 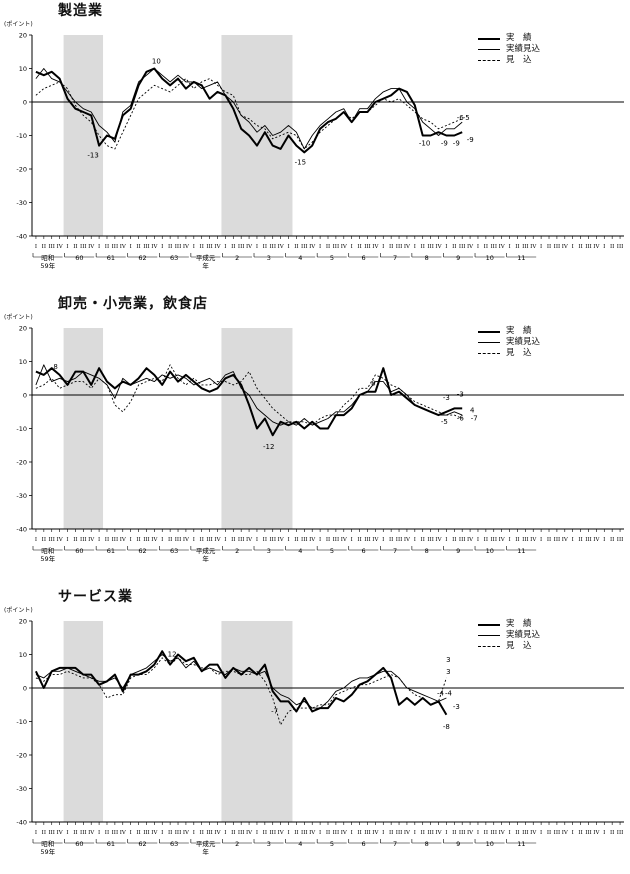 What do you see at coordinates (47, 257) in the screenshot?
I see `year-label: 昭和` at bounding box center [47, 257].